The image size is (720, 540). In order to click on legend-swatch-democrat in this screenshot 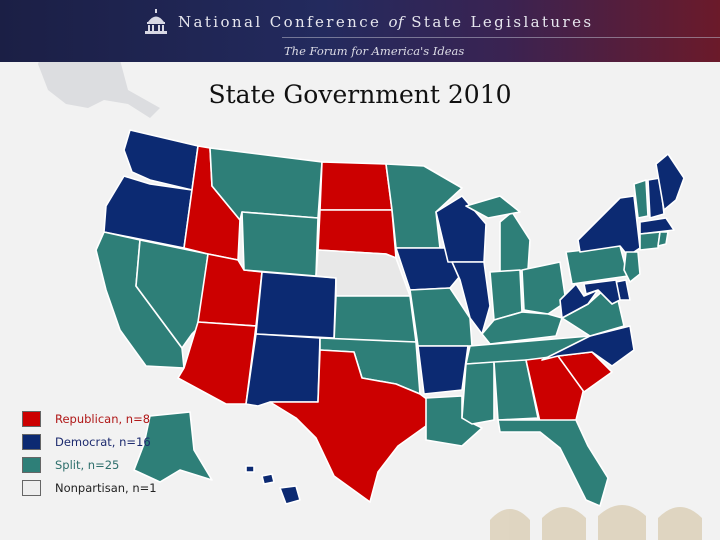, I will do `click(31, 442)`.